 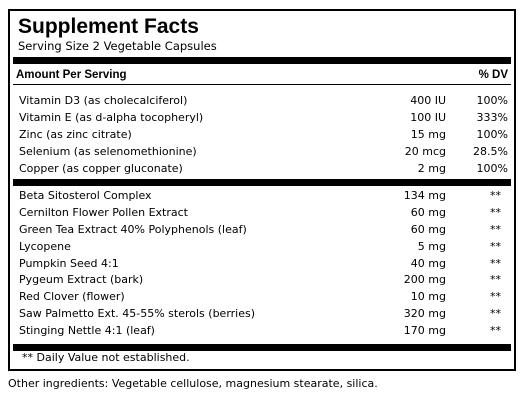 I want to click on ingredient-amount: 40 mg, so click(x=428, y=263).